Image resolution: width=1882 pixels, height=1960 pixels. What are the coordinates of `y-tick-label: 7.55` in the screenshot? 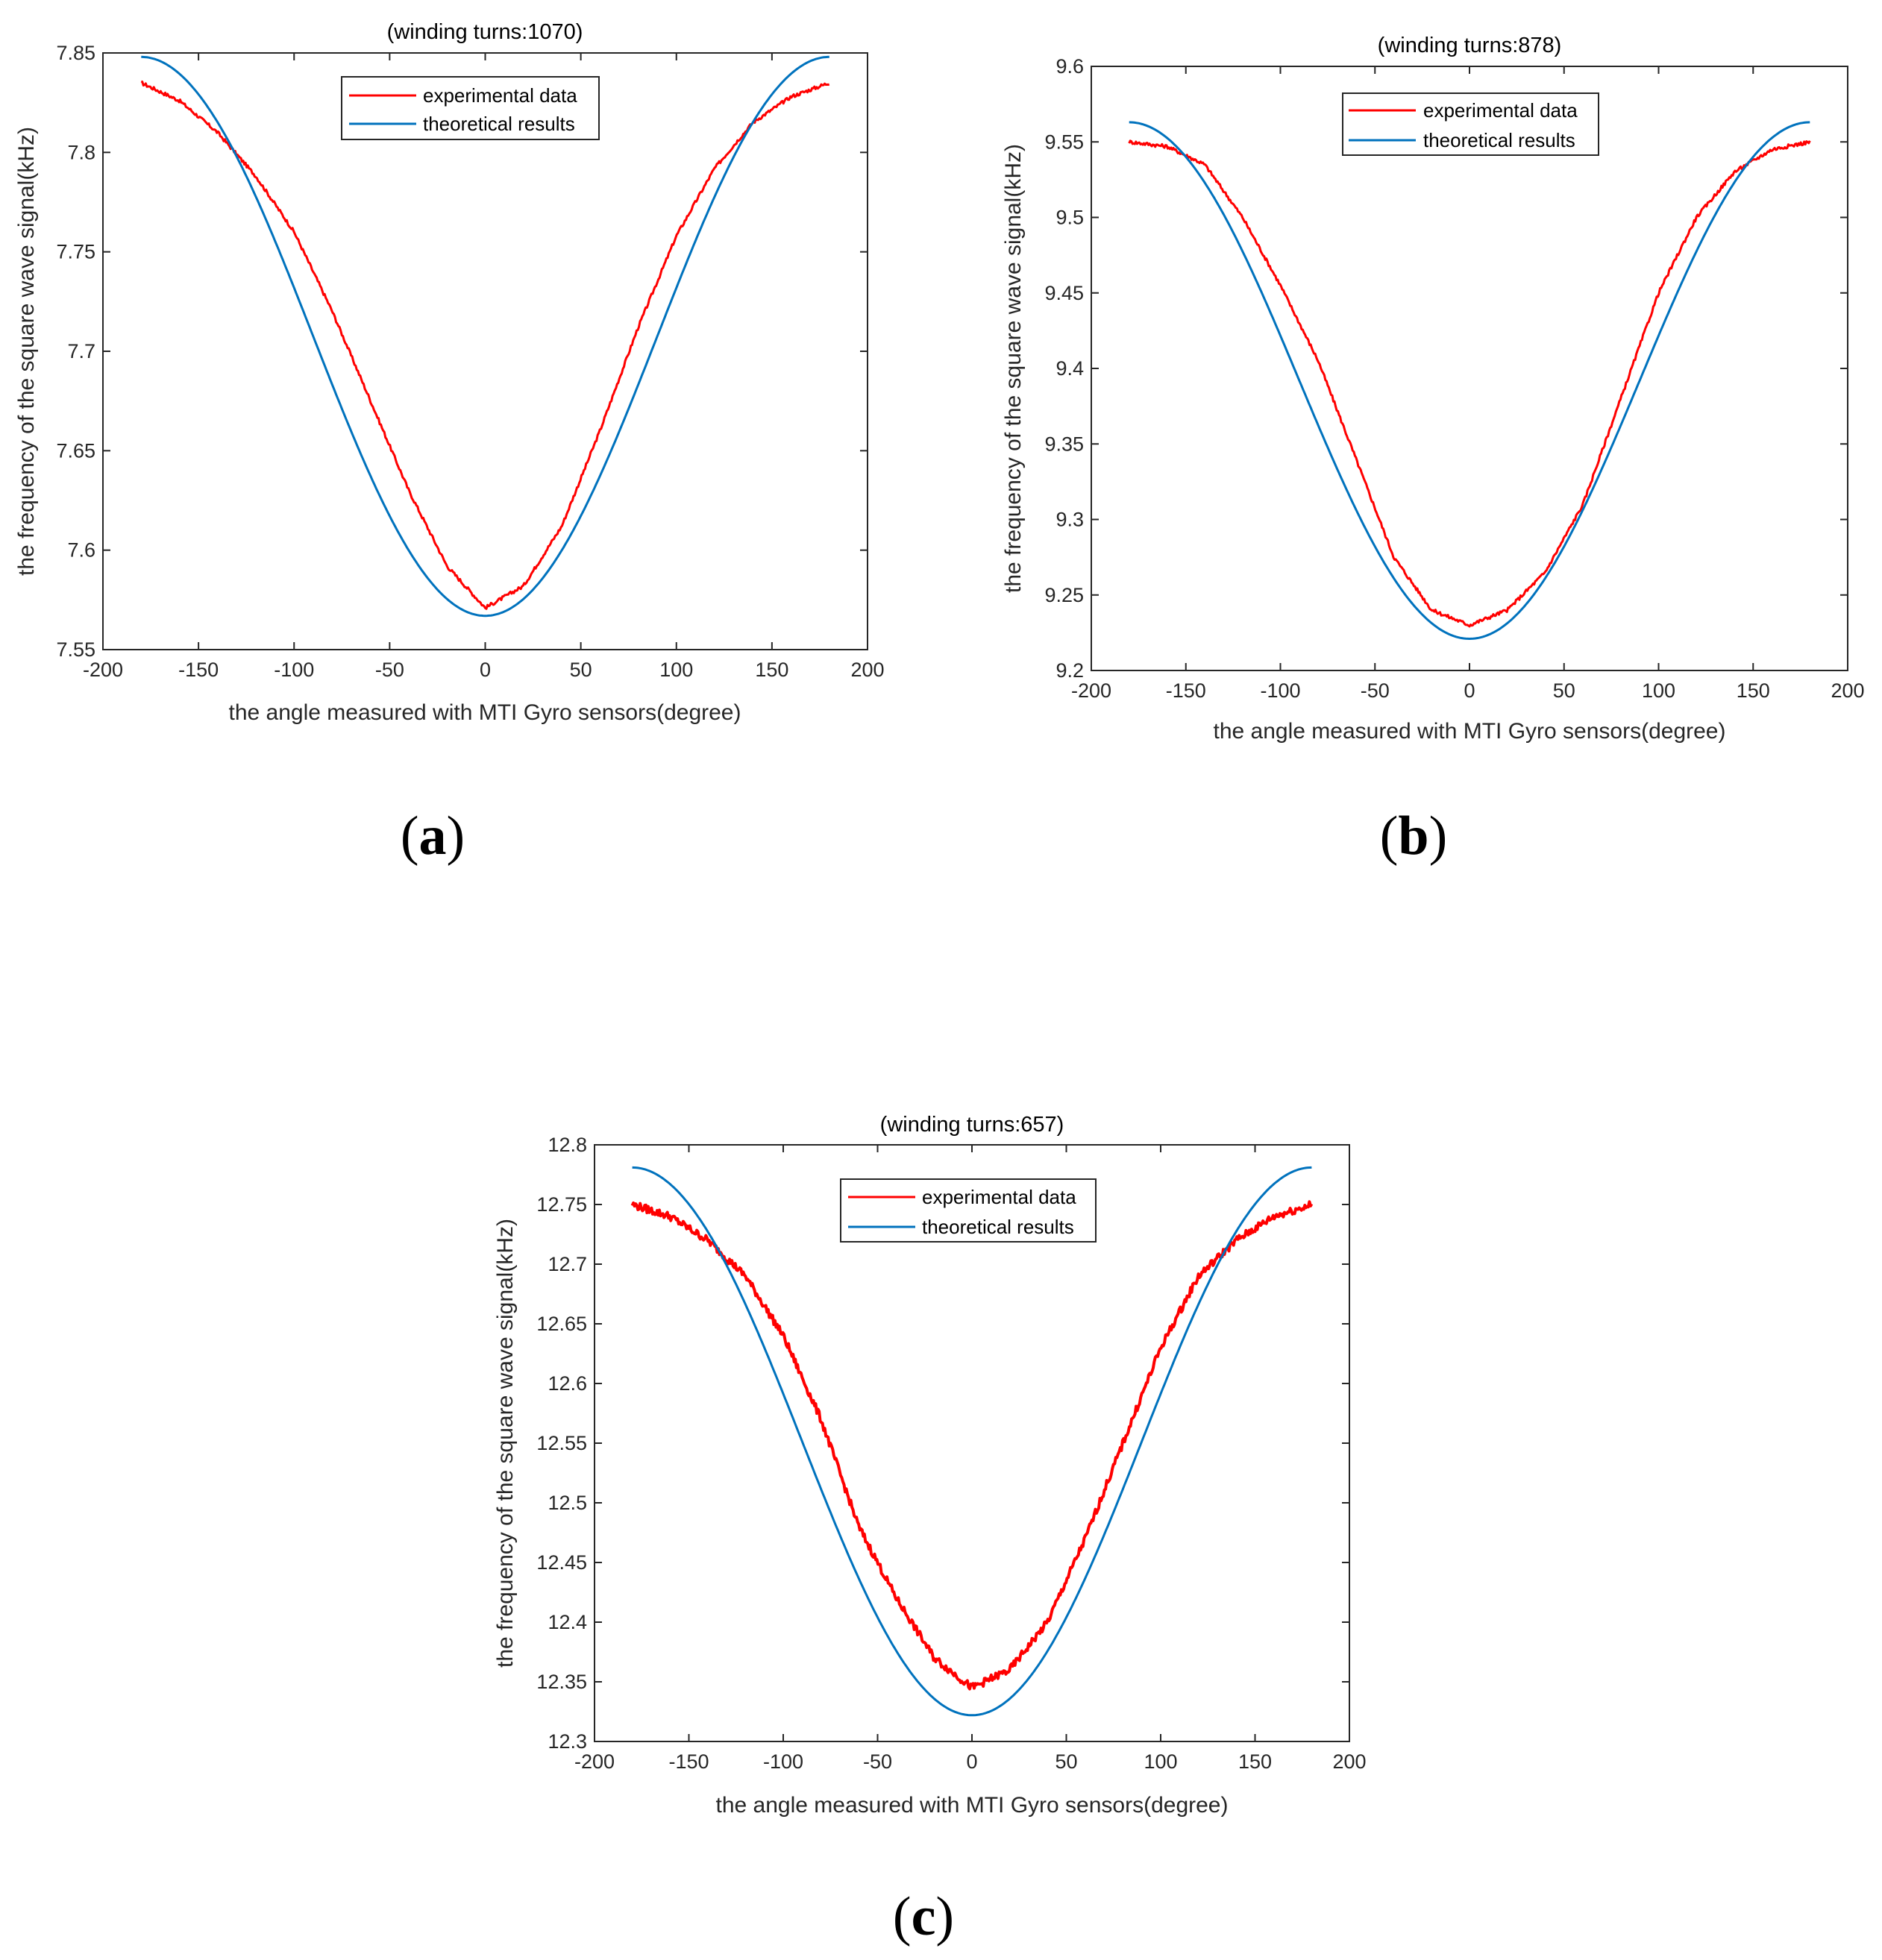 It's located at (75, 649).